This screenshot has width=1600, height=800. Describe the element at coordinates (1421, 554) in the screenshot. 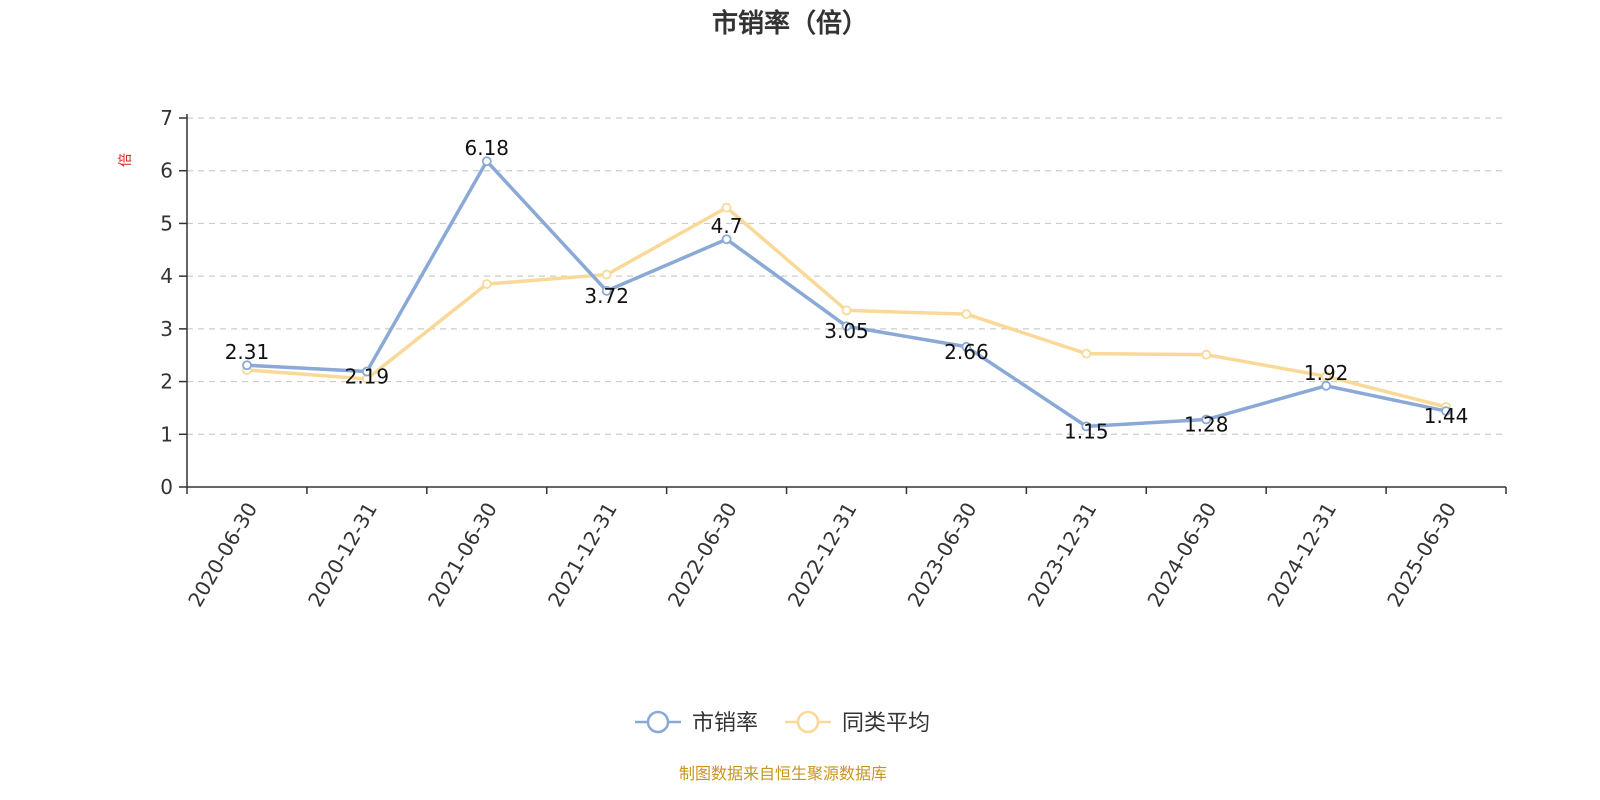

I see `x-tick-label: 2025-06-30` at that location.